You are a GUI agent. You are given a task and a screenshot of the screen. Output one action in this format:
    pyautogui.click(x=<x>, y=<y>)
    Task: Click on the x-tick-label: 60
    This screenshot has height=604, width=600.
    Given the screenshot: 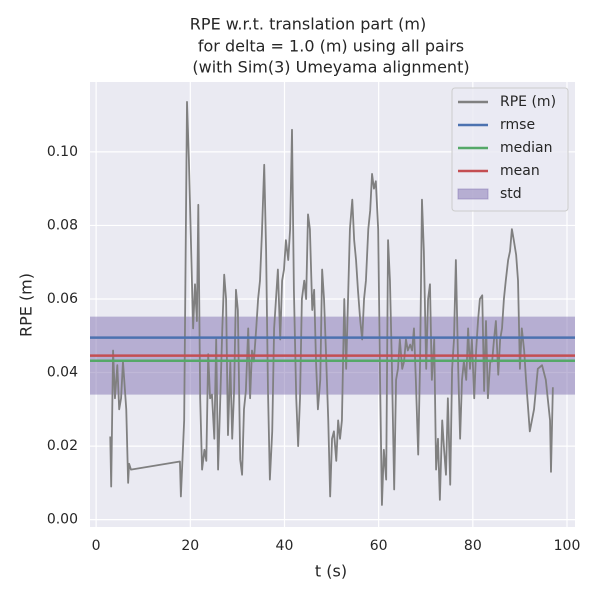 What is the action you would take?
    pyautogui.click(x=379, y=546)
    